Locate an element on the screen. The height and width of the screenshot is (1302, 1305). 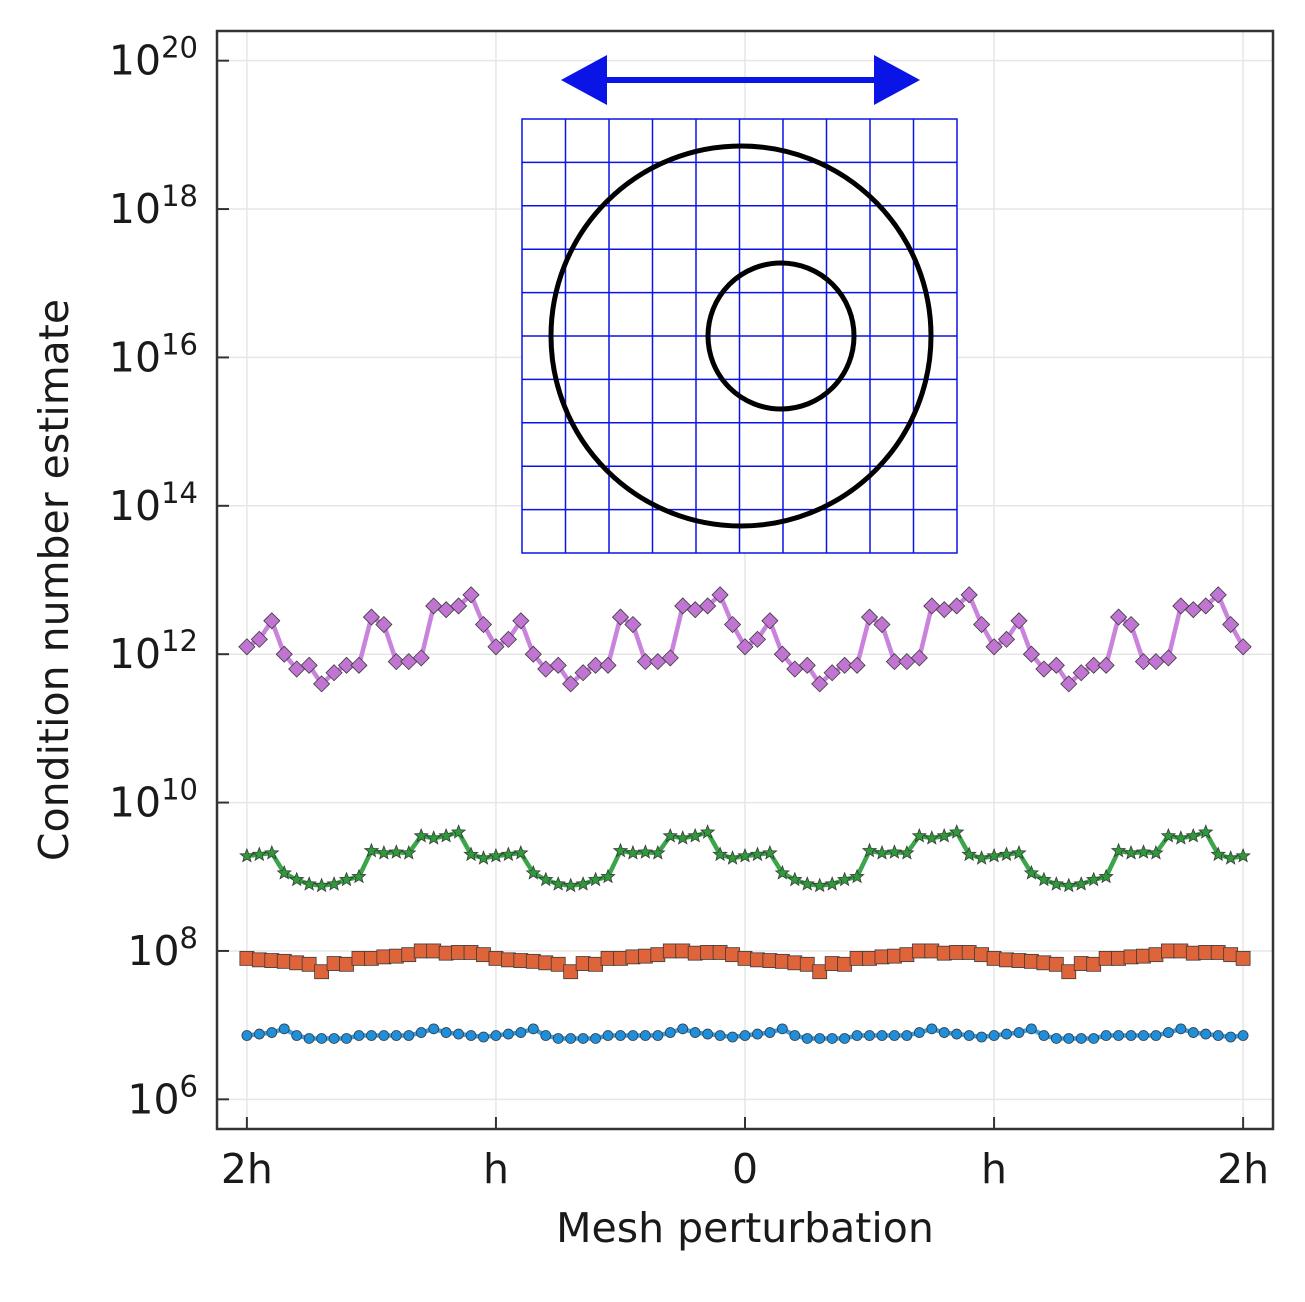
x-tick-label: 0 is located at coordinates (745, 1169).